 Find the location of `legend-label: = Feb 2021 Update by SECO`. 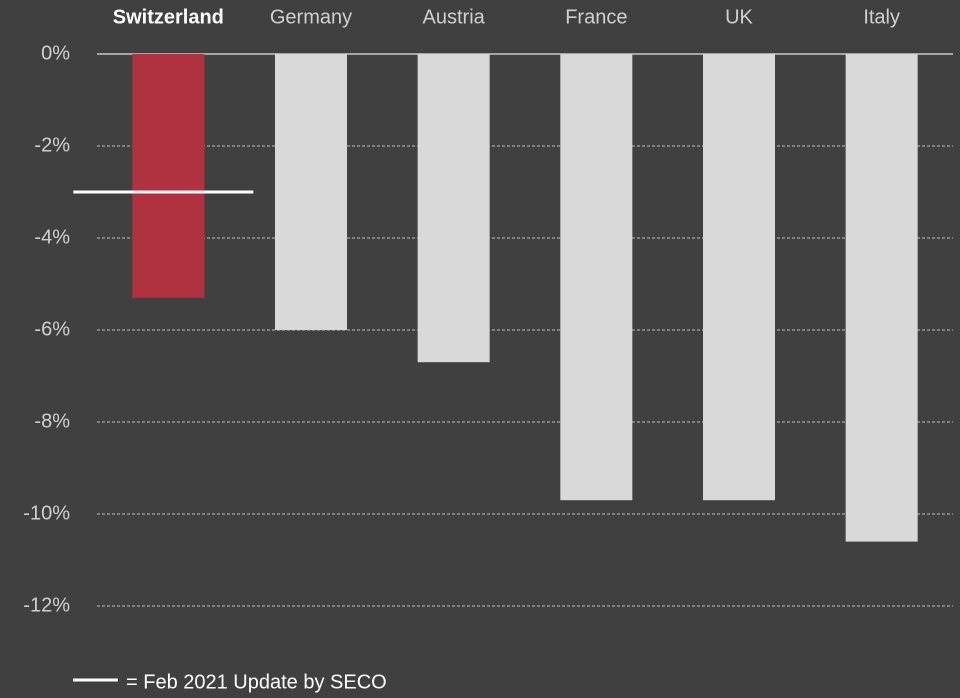

legend-label: = Feb 2021 Update by SECO is located at coordinates (256, 682).